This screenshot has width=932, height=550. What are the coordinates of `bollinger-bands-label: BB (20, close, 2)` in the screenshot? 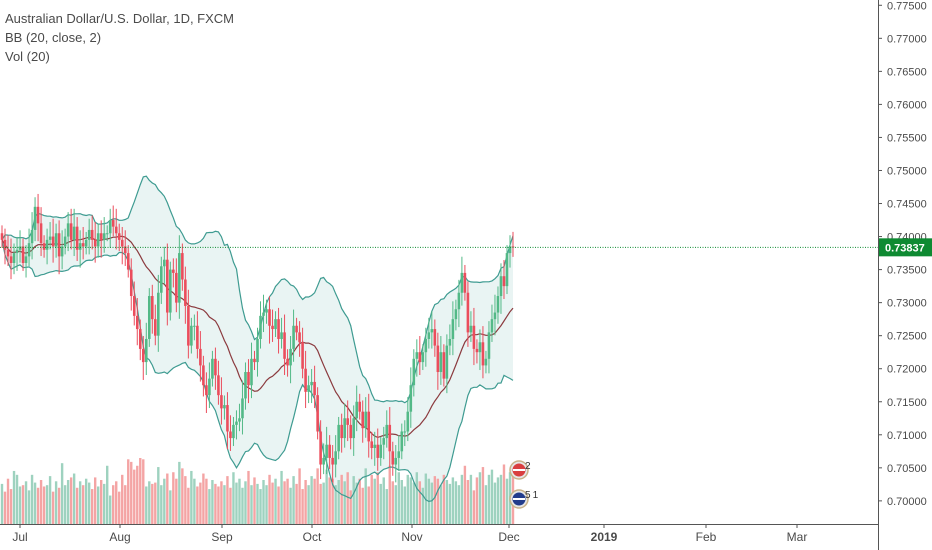 It's located at (53, 37).